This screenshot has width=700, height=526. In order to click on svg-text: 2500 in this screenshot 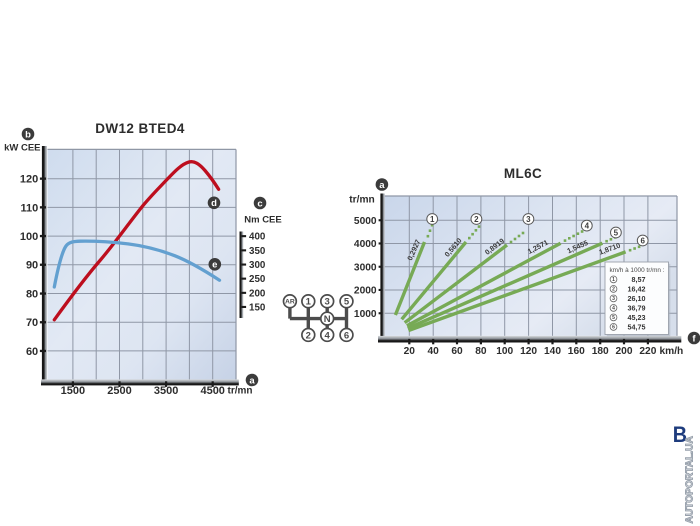, I will do `click(119, 391)`.